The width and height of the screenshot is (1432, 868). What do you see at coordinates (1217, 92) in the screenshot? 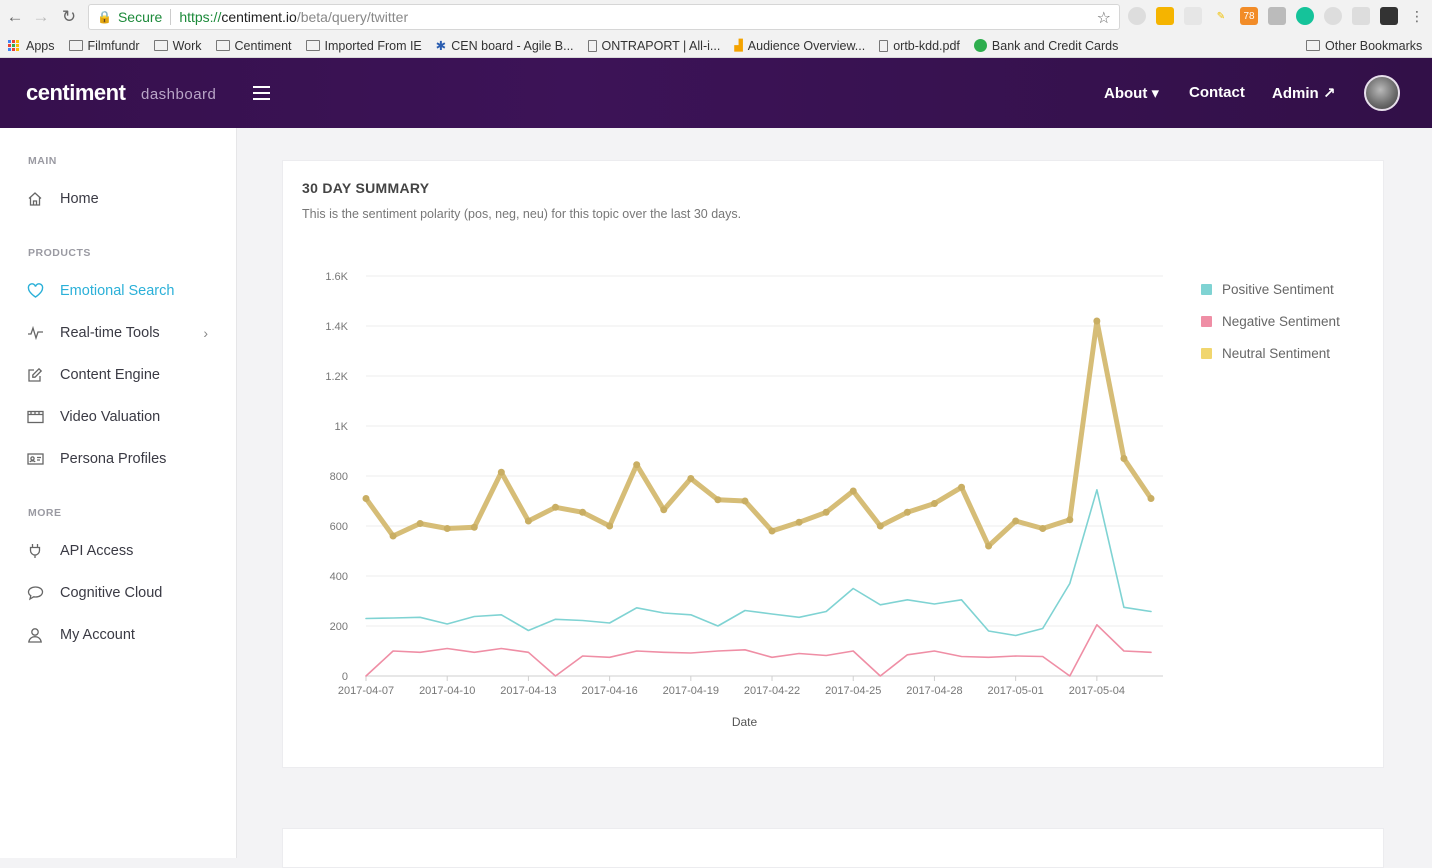
I see `nav-contact: Contact` at bounding box center [1217, 92].